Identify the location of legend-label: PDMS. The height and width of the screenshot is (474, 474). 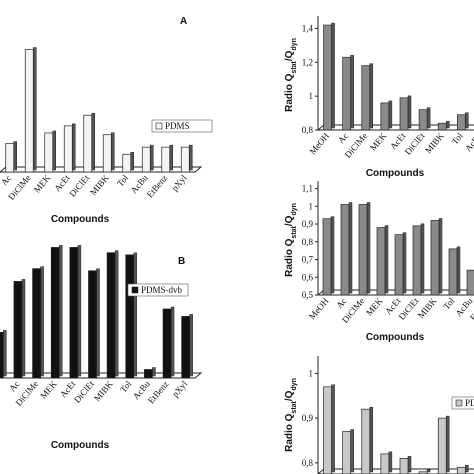
(177, 126).